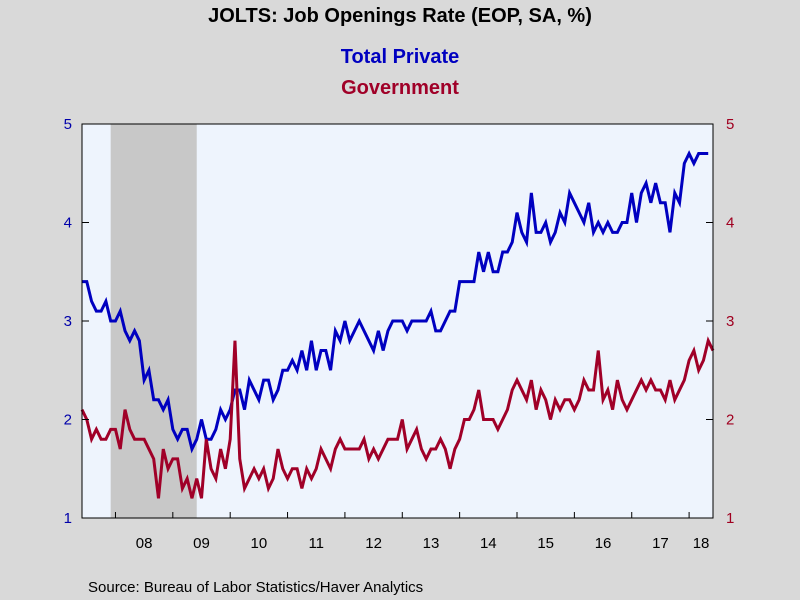  What do you see at coordinates (259, 543) in the screenshot?
I see `x-tick-label: 10` at bounding box center [259, 543].